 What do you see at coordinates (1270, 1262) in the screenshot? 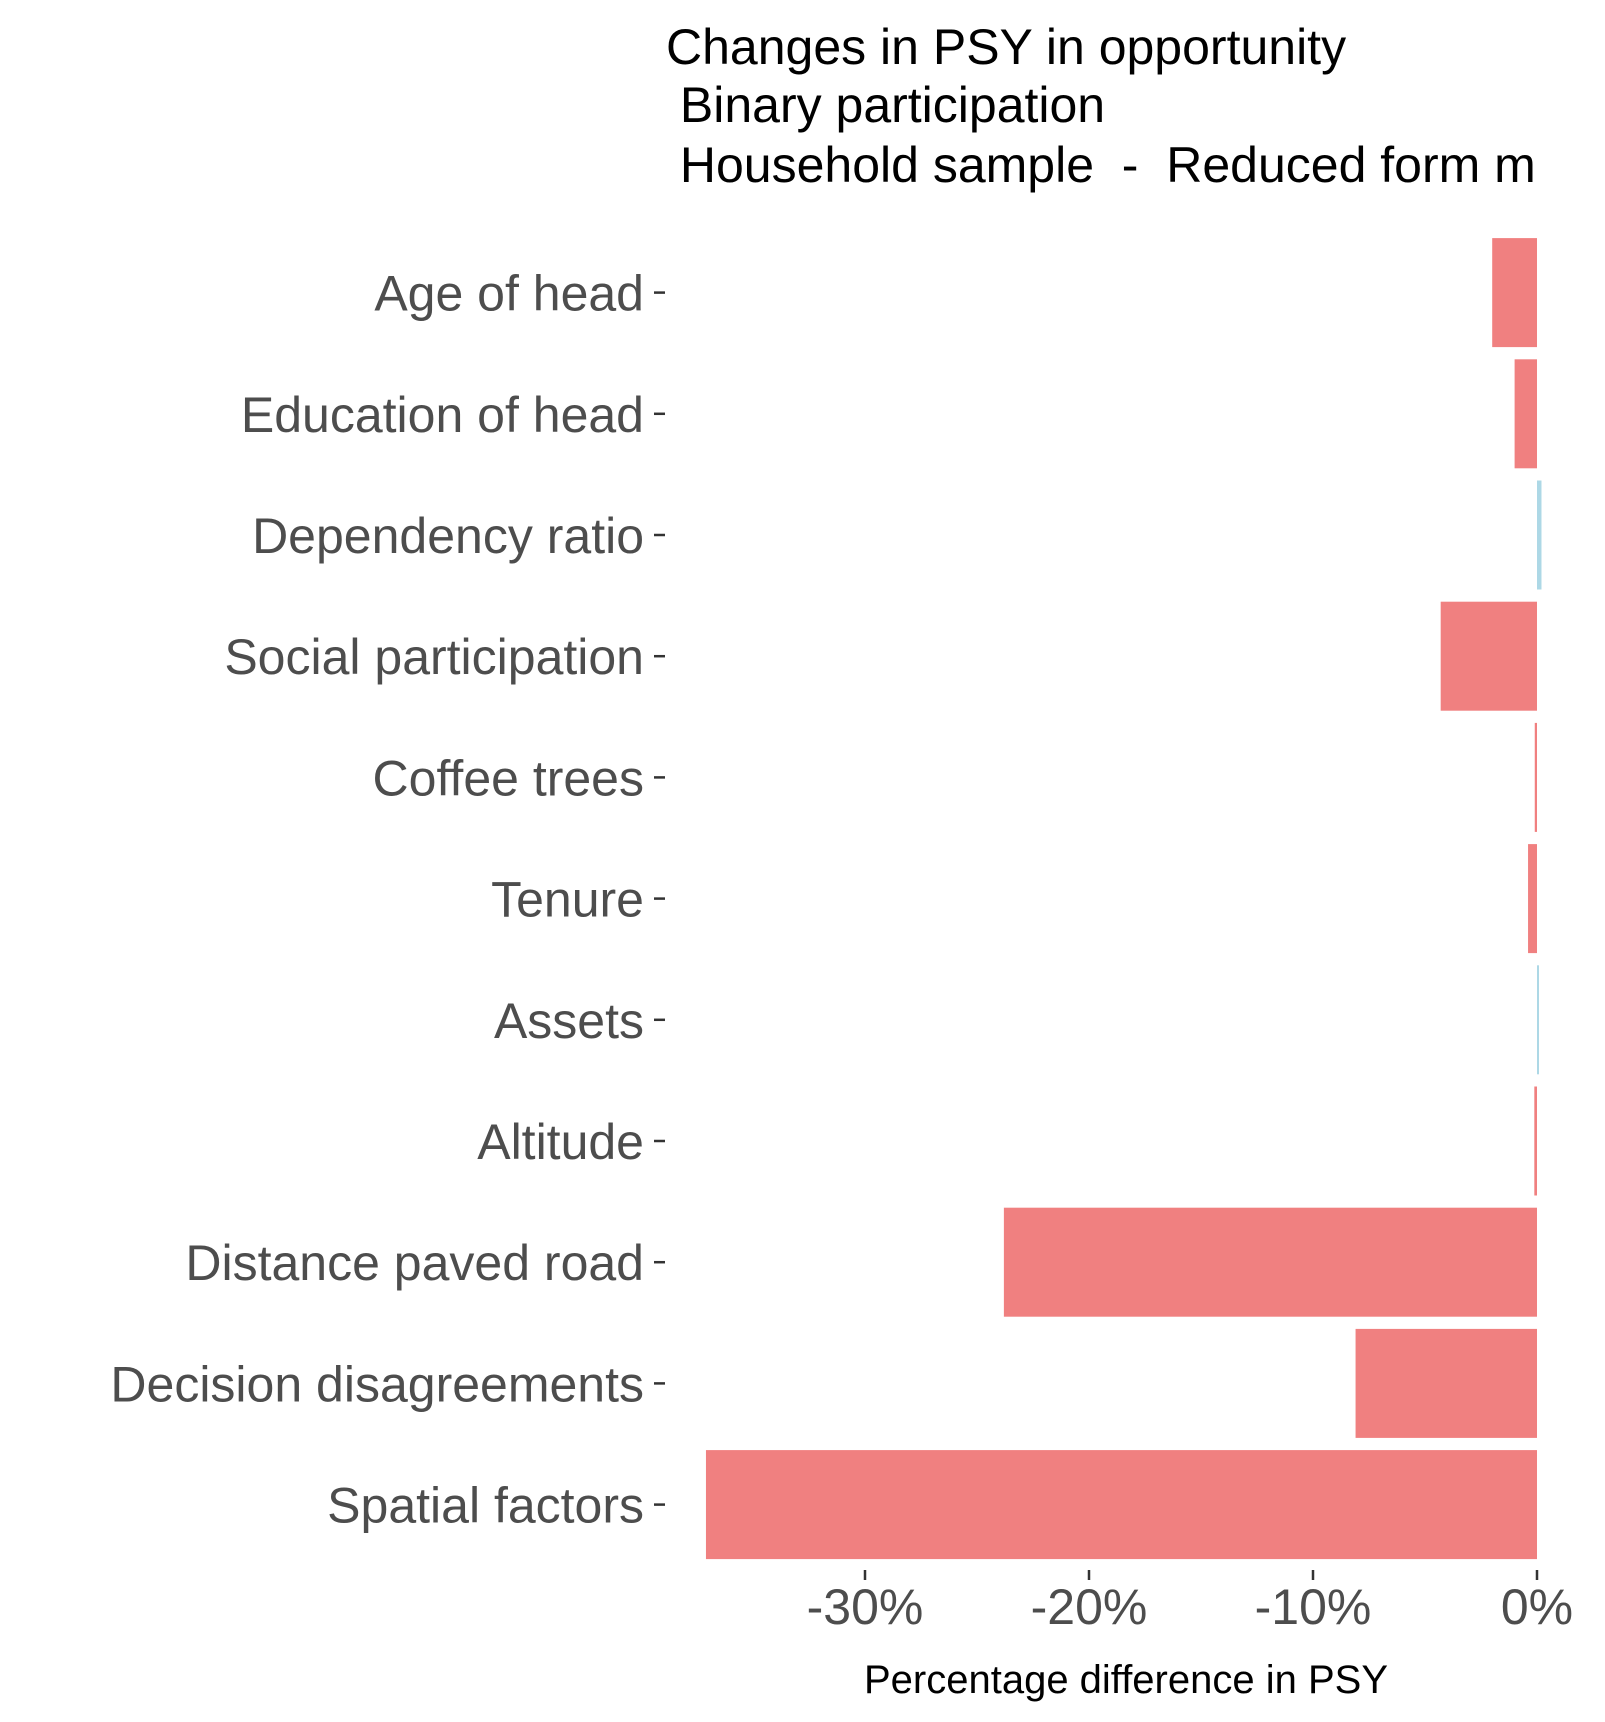
I see `bar-distance-paved-road` at bounding box center [1270, 1262].